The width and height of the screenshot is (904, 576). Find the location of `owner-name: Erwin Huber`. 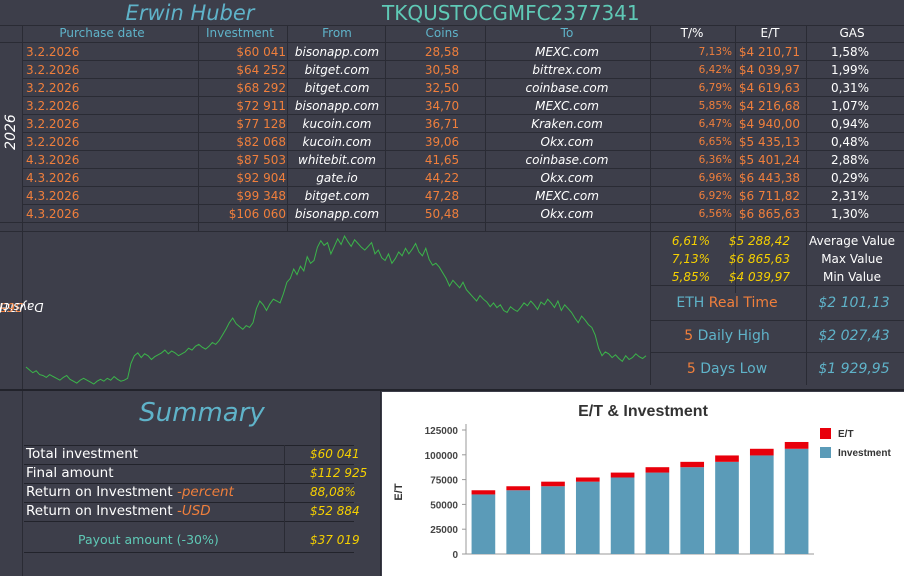

owner-name: Erwin Huber is located at coordinates (190, 13).